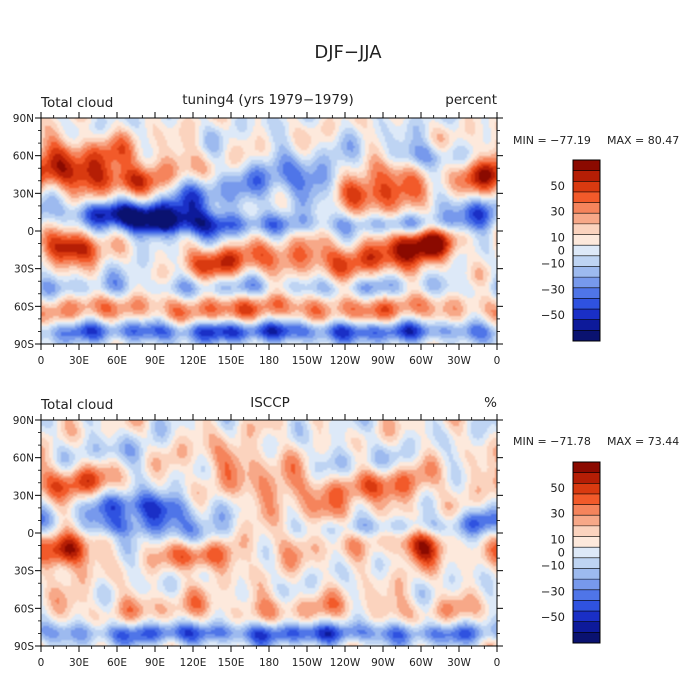 This screenshot has height=700, width=700. What do you see at coordinates (270, 403) in the screenshot?
I see `panel-2-title-center: ISCCP` at bounding box center [270, 403].